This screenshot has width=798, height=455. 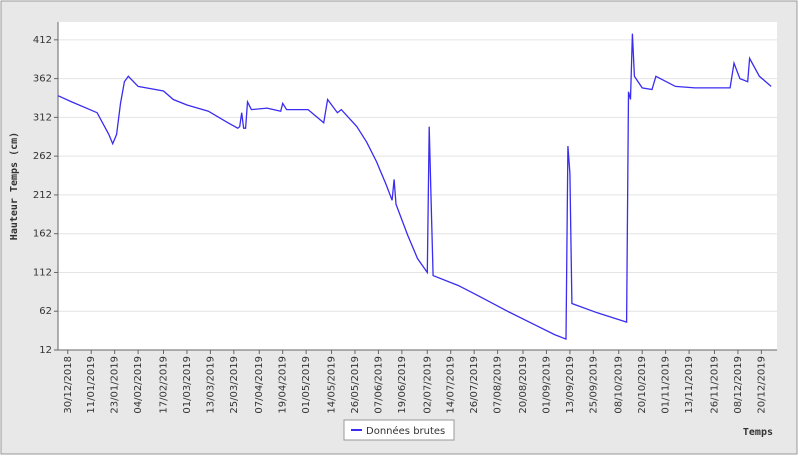 What do you see at coordinates (187, 385) in the screenshot?
I see `x-tick-label: 01/03/2019` at bounding box center [187, 385].